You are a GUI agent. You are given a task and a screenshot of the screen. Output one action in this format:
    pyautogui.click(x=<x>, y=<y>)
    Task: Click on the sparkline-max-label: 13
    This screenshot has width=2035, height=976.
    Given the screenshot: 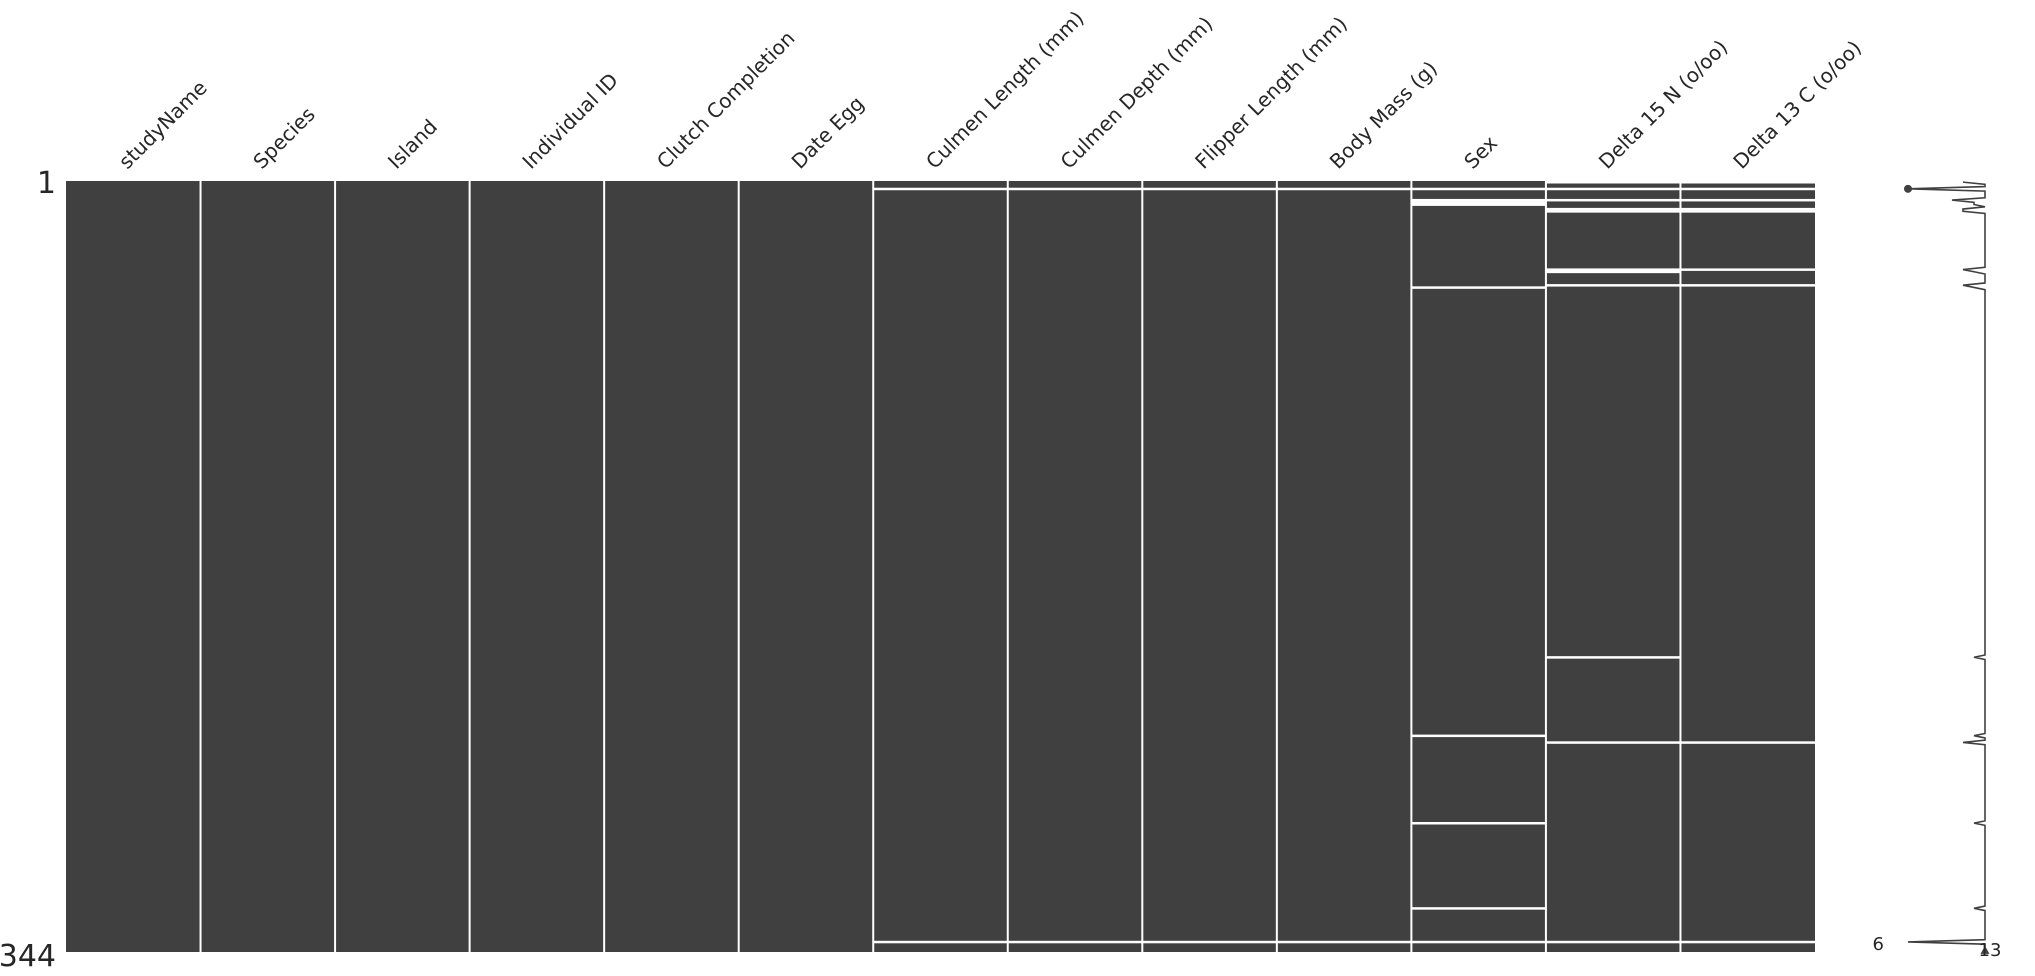 What is the action you would take?
    pyautogui.click(x=1990, y=950)
    